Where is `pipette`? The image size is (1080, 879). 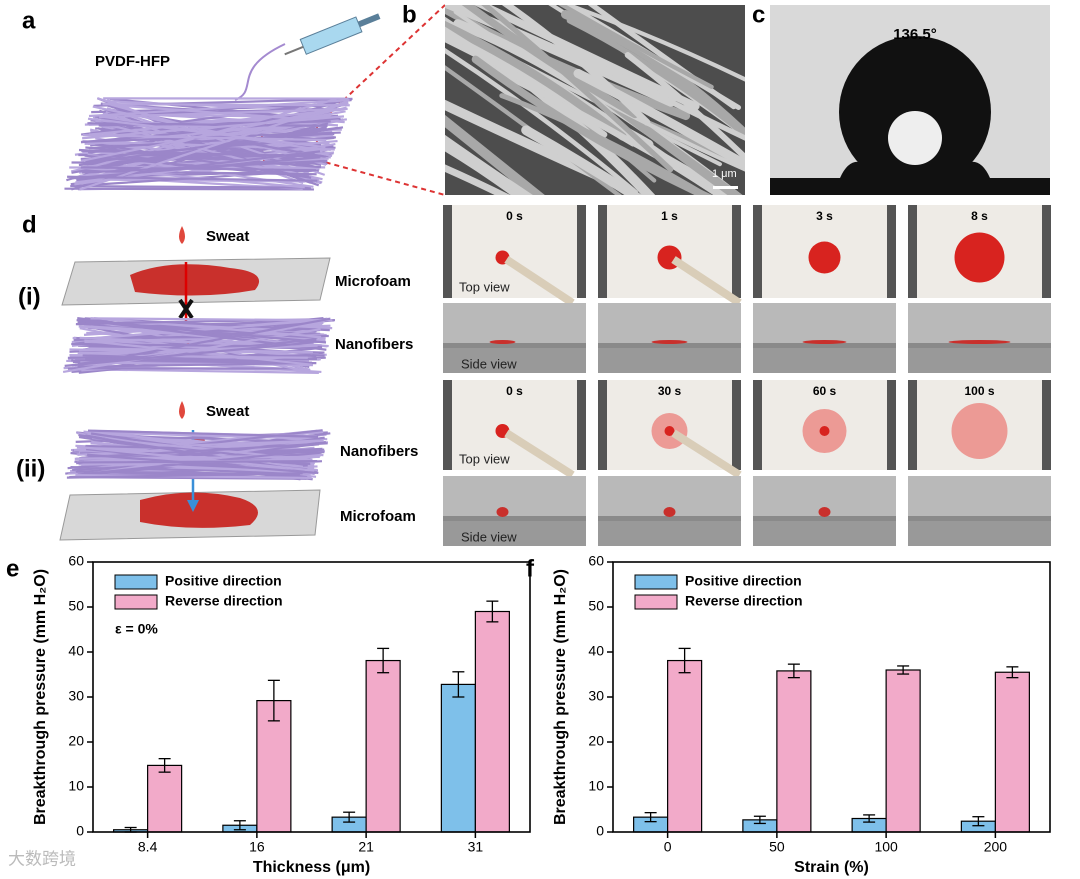 pipette is located at coordinates (706, 281).